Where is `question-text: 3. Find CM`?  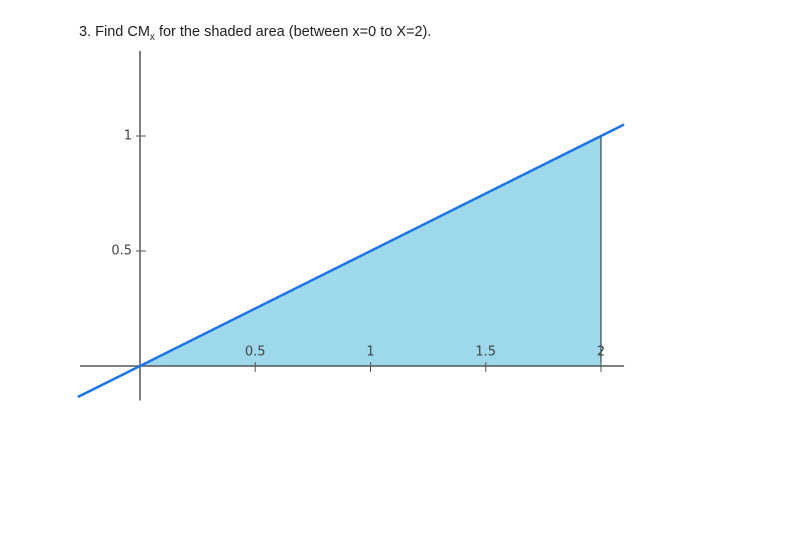 question-text: 3. Find CM is located at coordinates (114, 32).